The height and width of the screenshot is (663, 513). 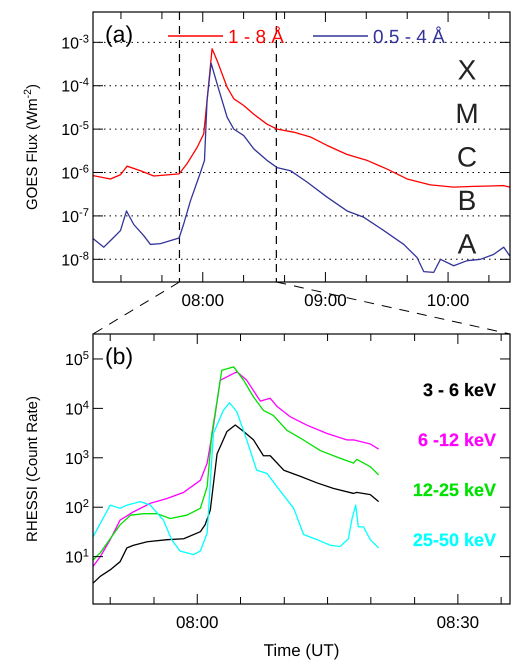 I want to click on y-tick-label: 10$^{-3}$, so click(x=75, y=42).